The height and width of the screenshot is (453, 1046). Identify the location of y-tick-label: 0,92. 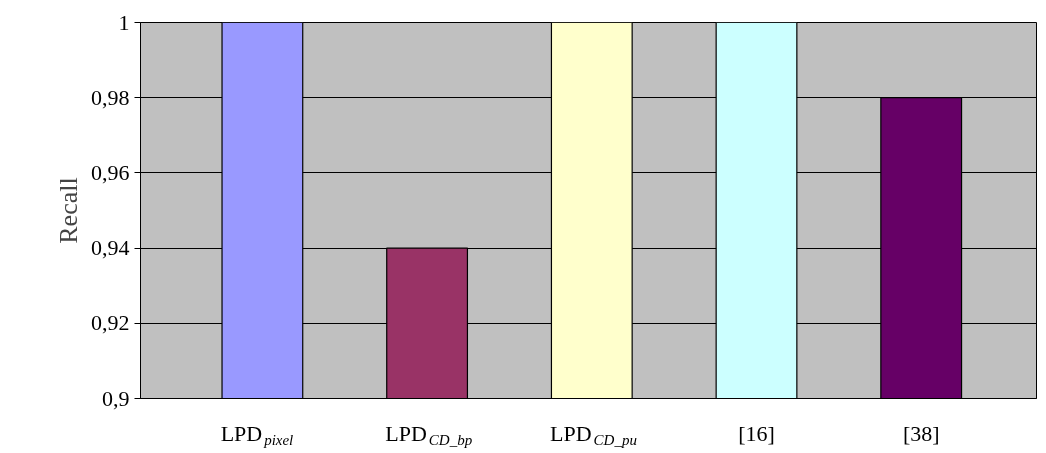
(110, 323).